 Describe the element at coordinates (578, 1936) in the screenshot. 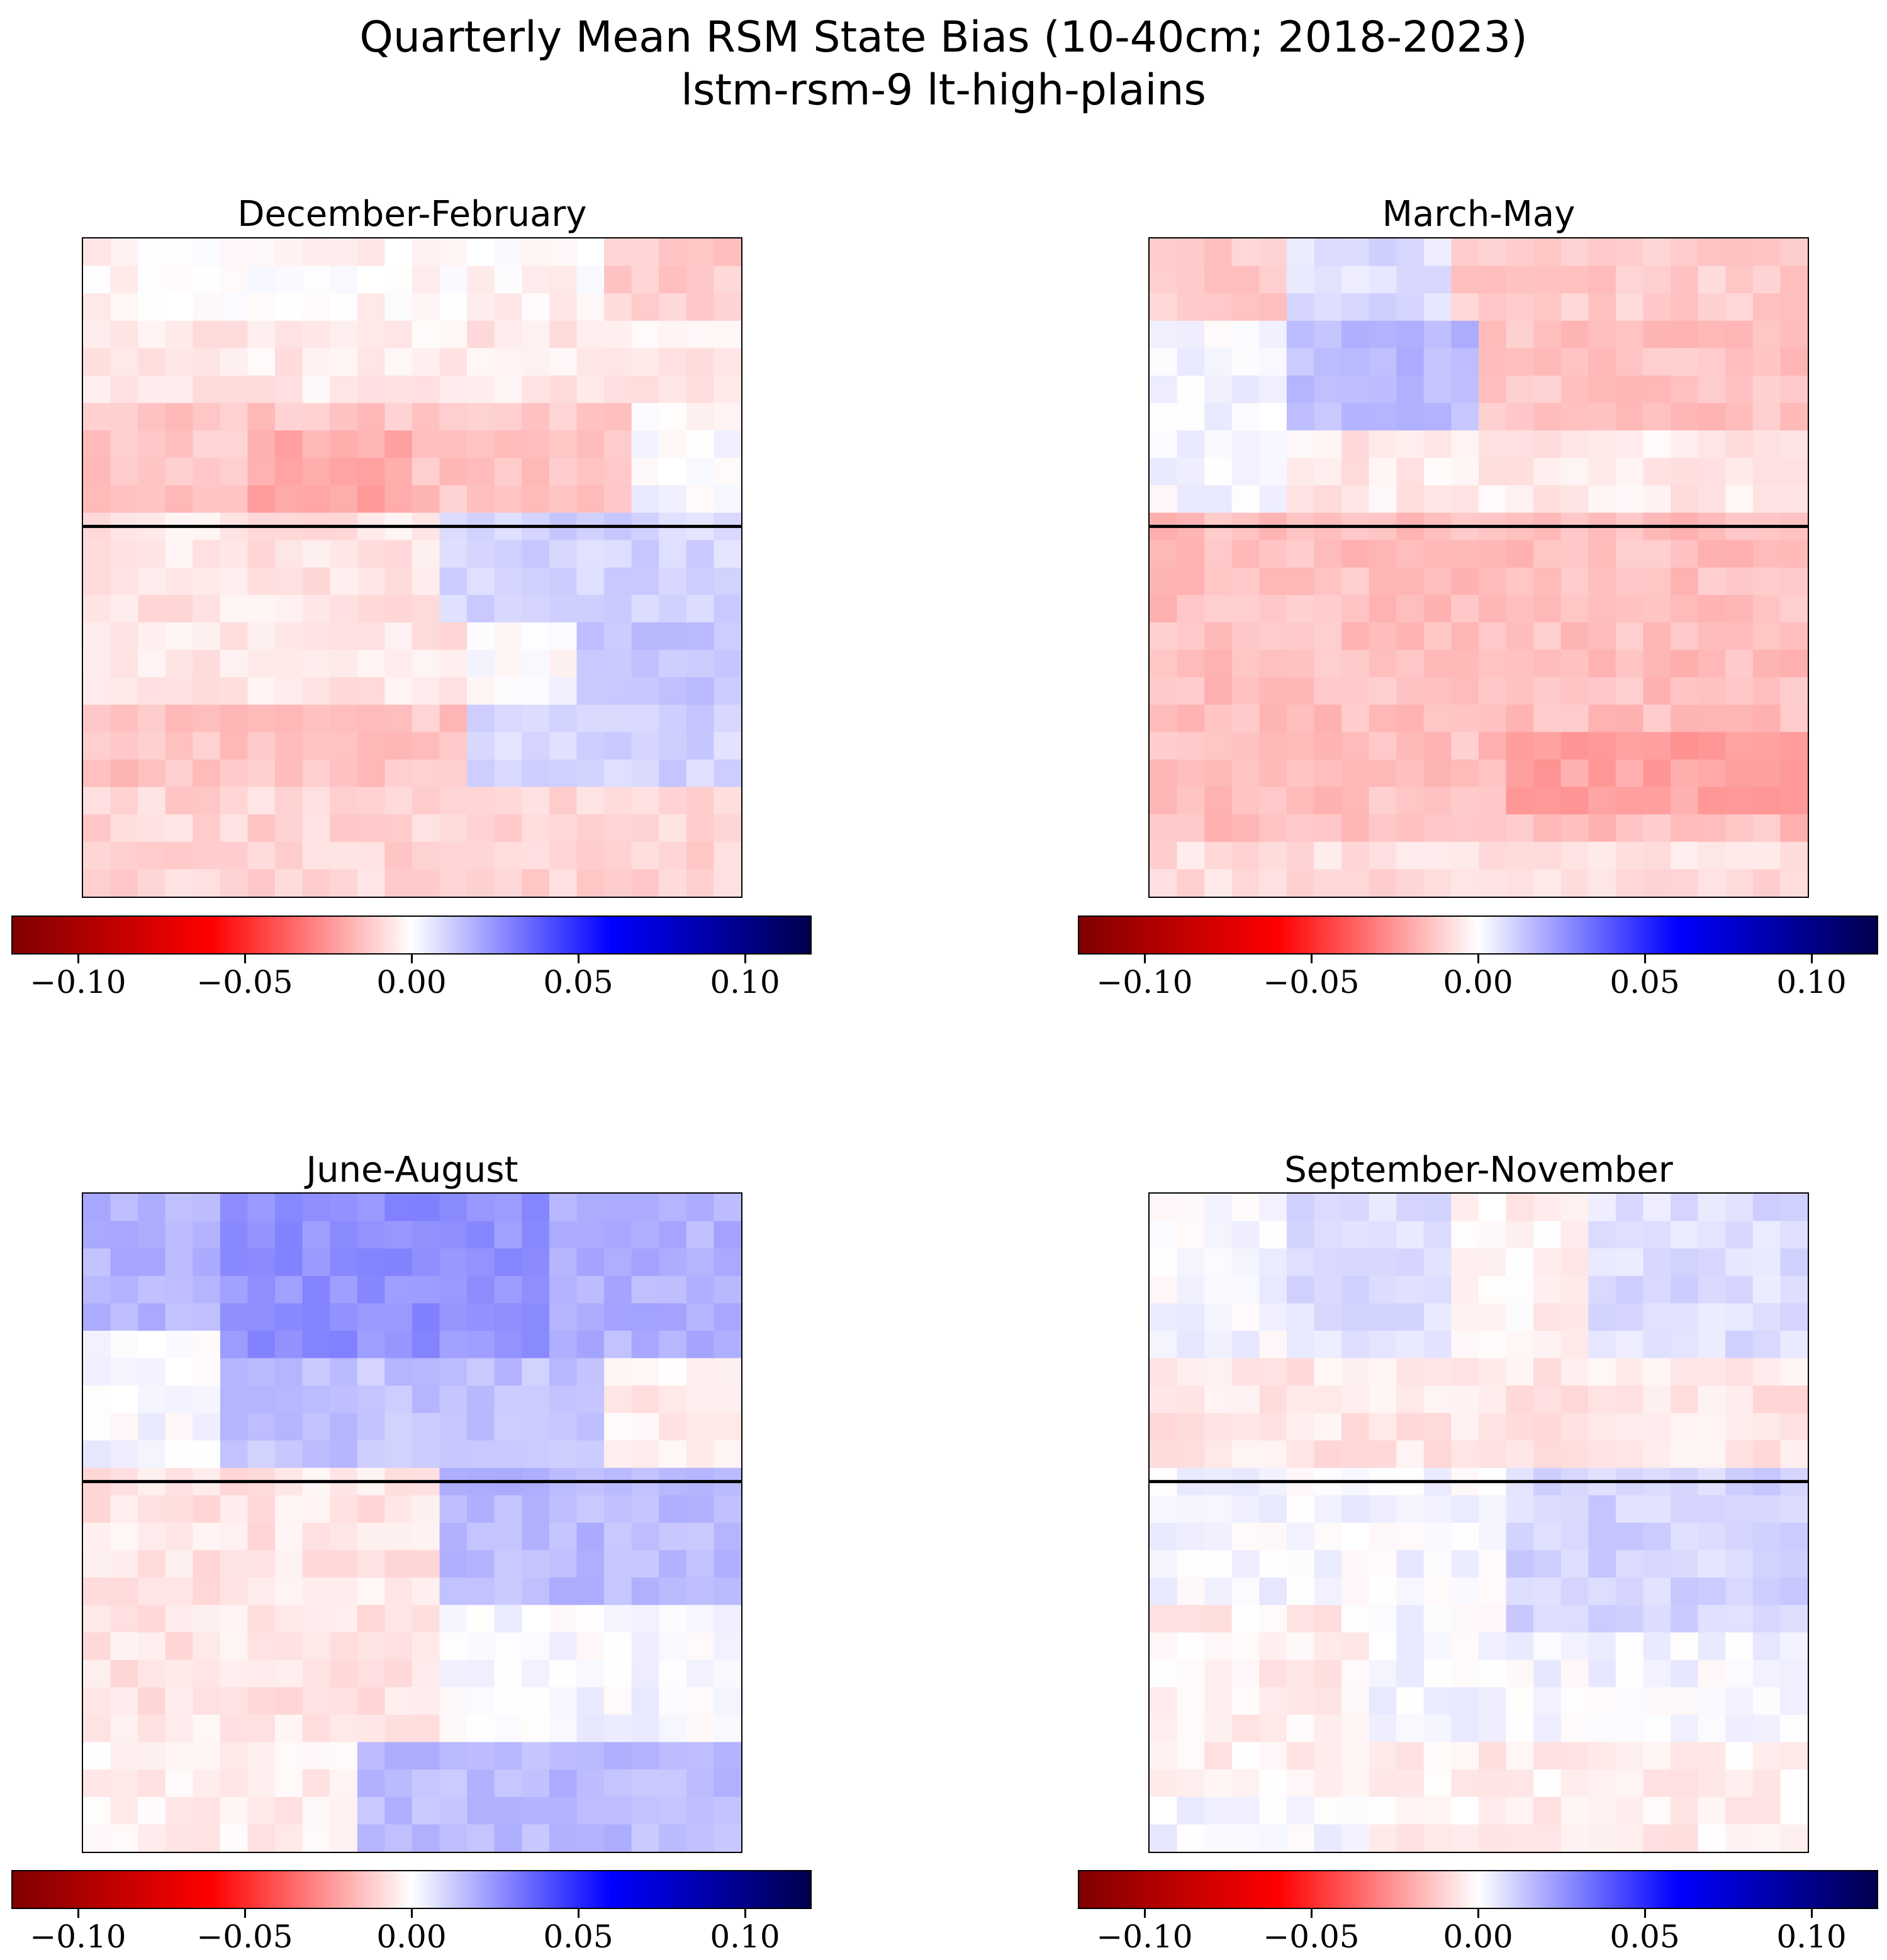

I see `colorbar-tick-label: 0.05` at that location.